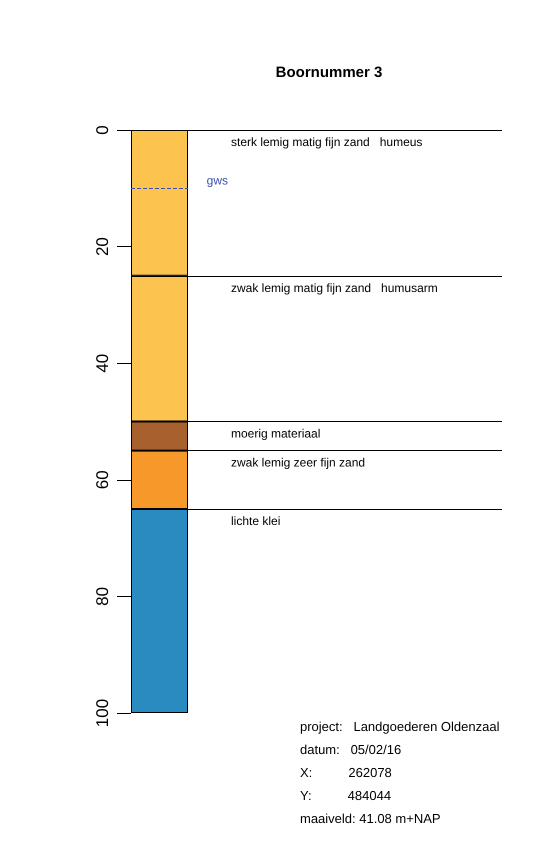  Describe the element at coordinates (275, 433) in the screenshot. I see `ref-line-label: moerig materiaal` at that location.